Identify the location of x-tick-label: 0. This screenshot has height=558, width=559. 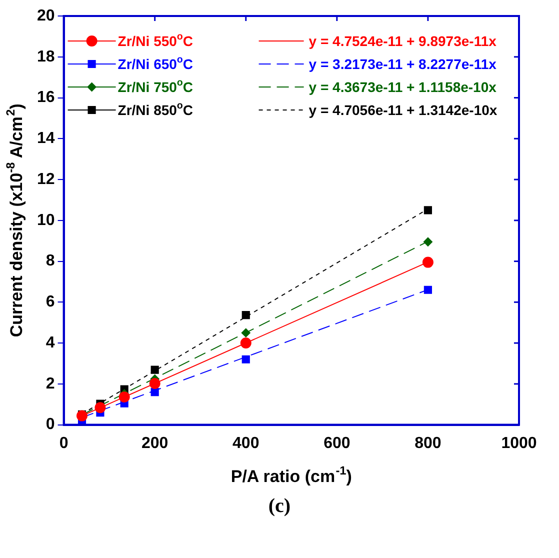
(63, 443).